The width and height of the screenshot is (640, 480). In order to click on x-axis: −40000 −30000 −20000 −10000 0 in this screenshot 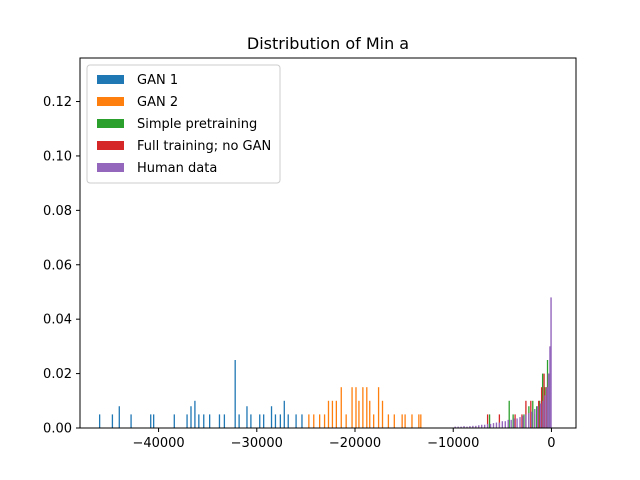, I will do `click(344, 439)`.